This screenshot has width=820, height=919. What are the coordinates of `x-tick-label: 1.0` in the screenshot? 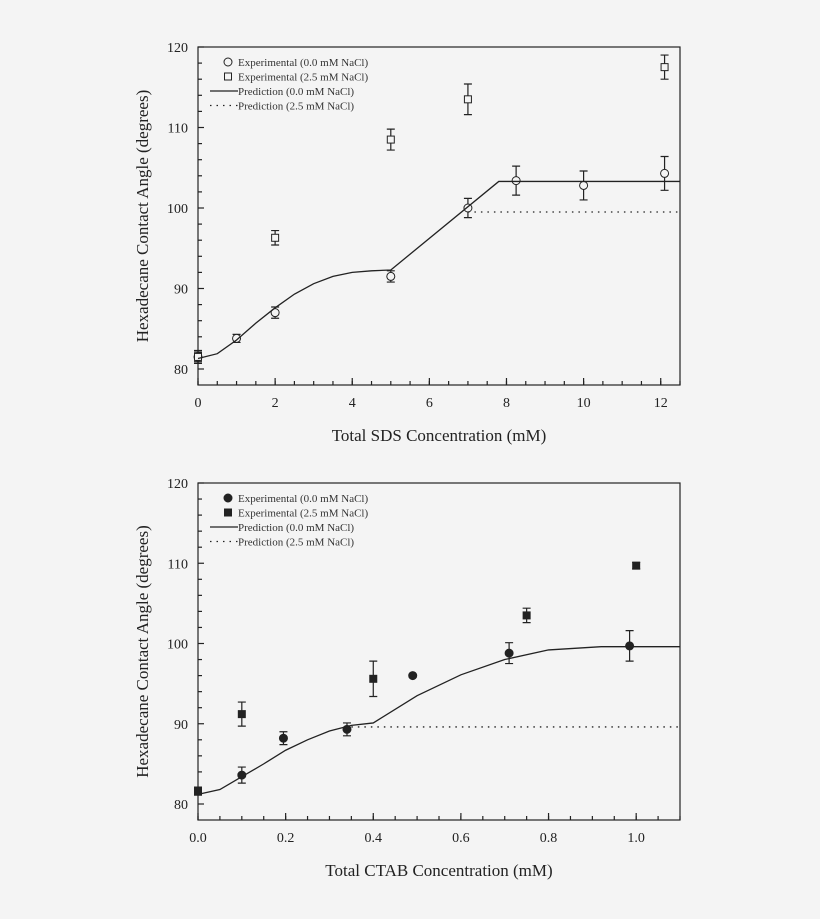 It's located at (636, 838).